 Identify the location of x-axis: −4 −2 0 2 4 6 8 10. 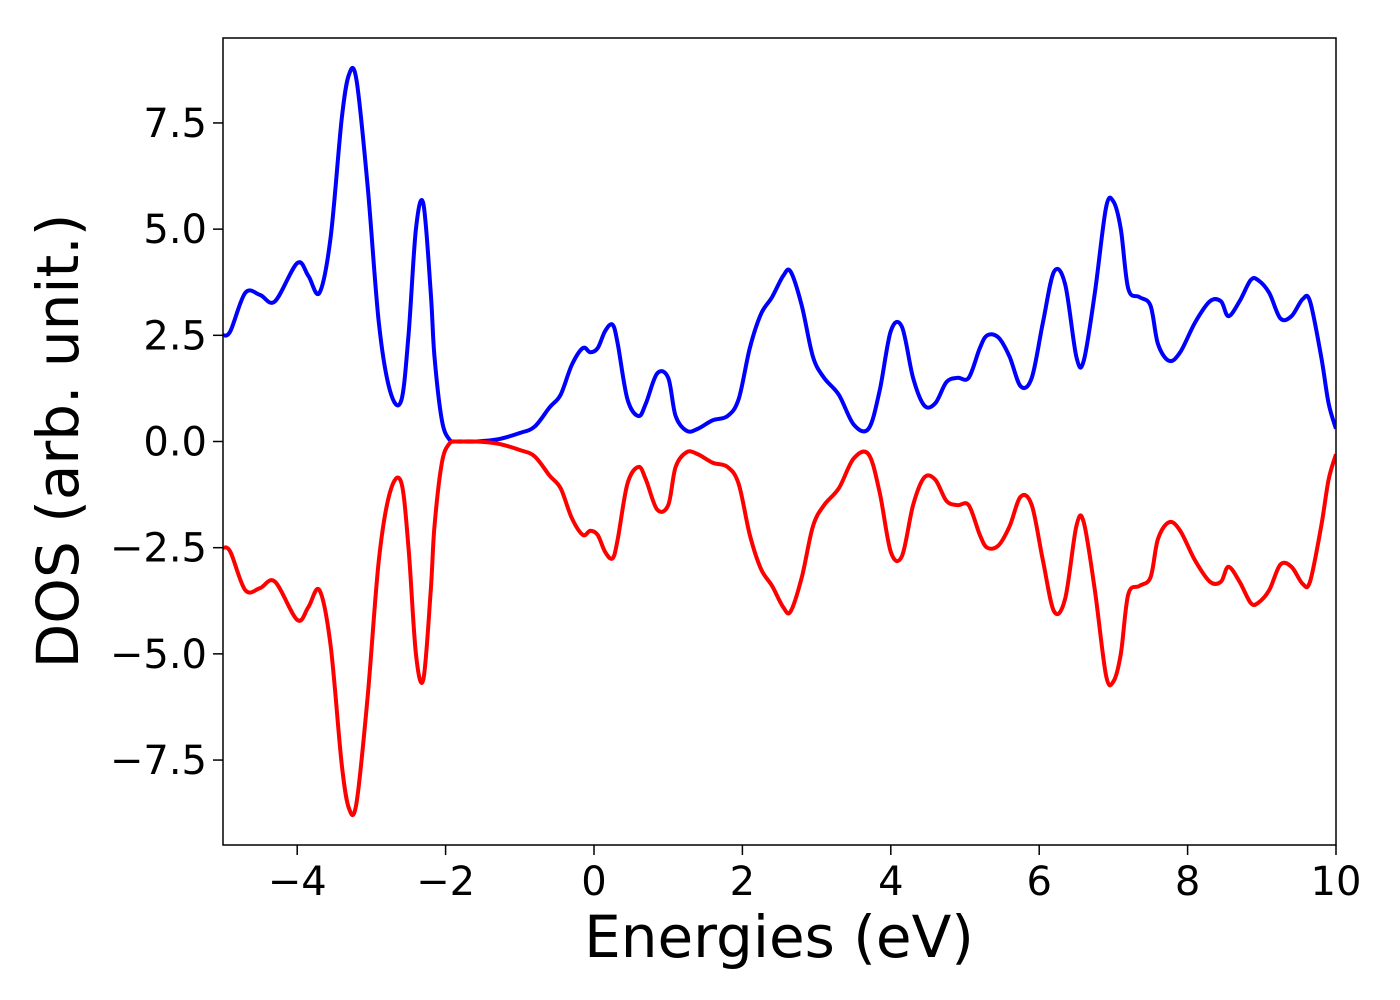
(815, 875).